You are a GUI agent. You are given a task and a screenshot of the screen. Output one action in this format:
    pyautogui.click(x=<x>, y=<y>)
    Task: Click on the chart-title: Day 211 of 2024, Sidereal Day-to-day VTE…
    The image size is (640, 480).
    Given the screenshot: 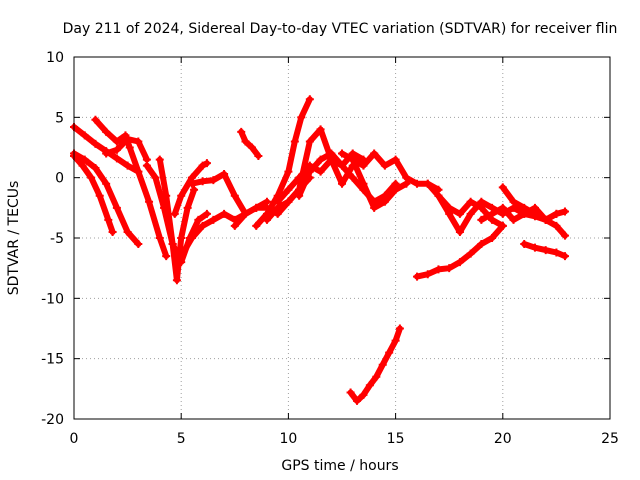 What is the action you would take?
    pyautogui.click(x=340, y=29)
    